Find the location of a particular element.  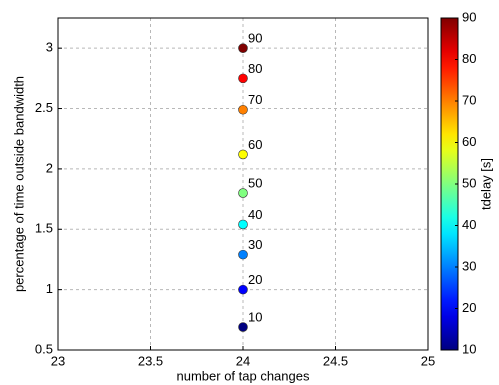

colorbar-tick-label: 70 is located at coordinates (469, 99).